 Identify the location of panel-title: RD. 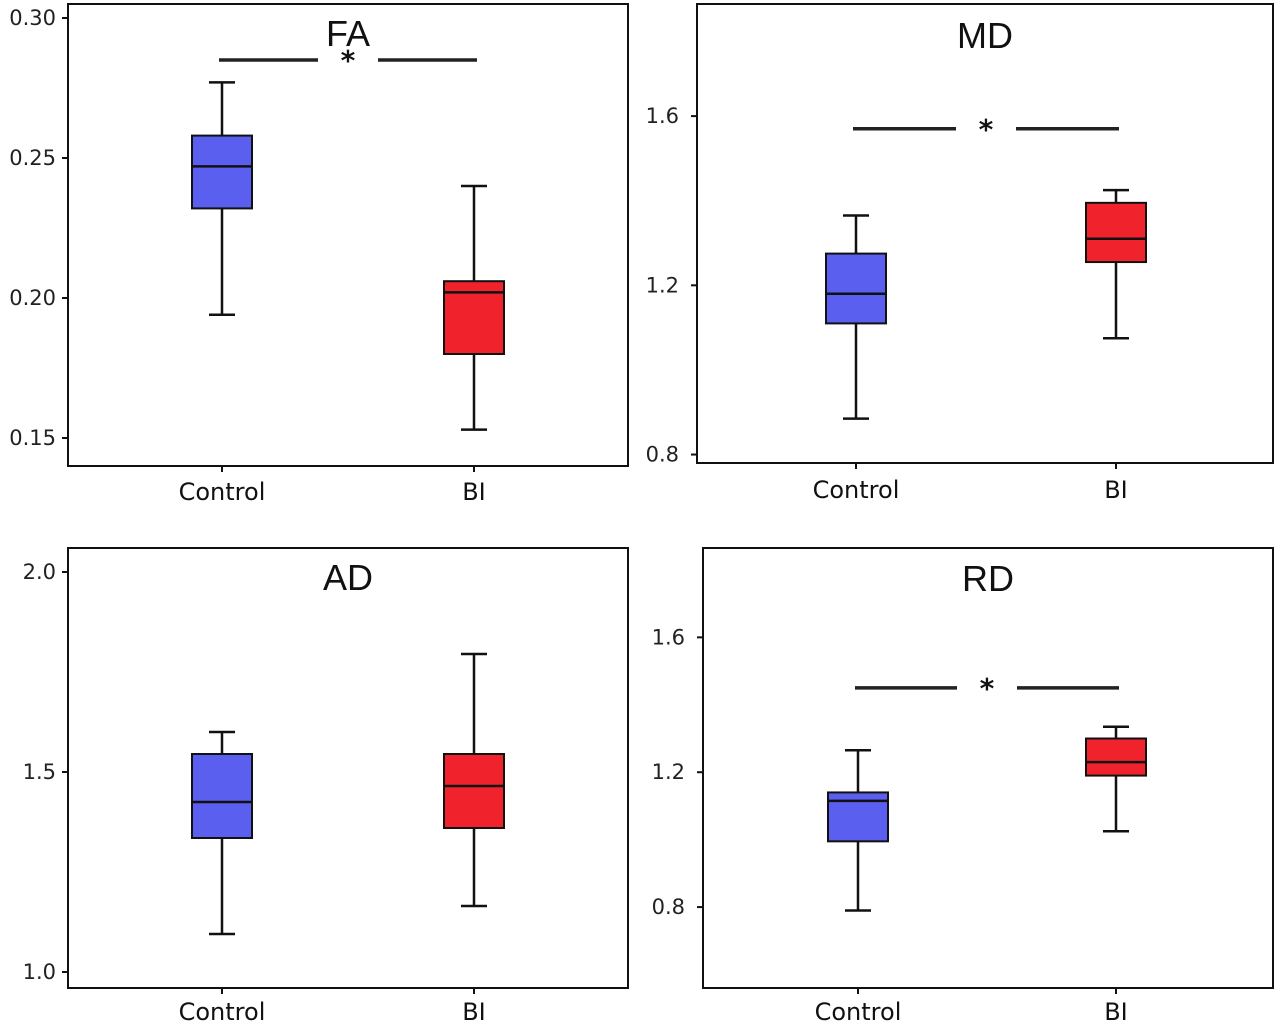
(988, 578).